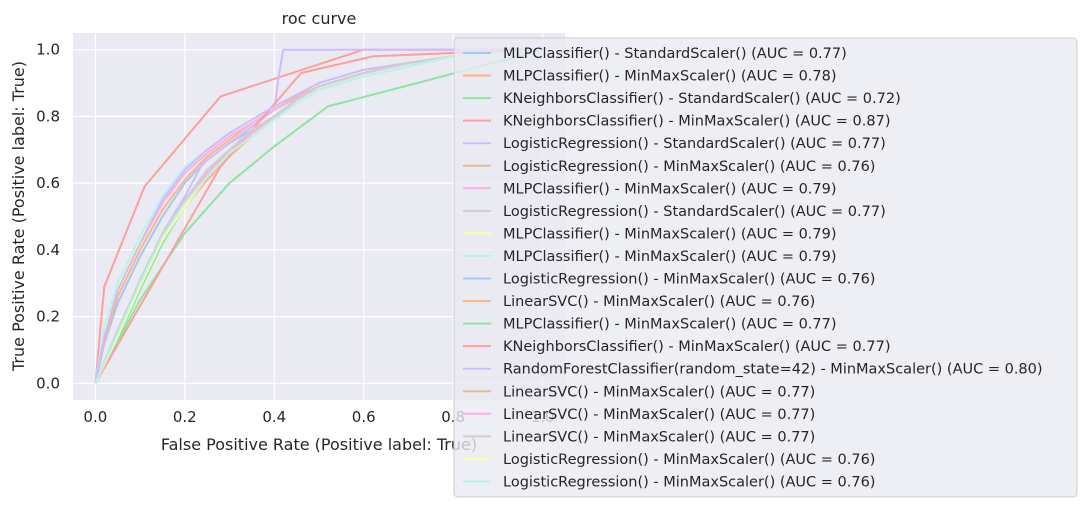  I want to click on chart-title: roc curve, so click(319, 18).